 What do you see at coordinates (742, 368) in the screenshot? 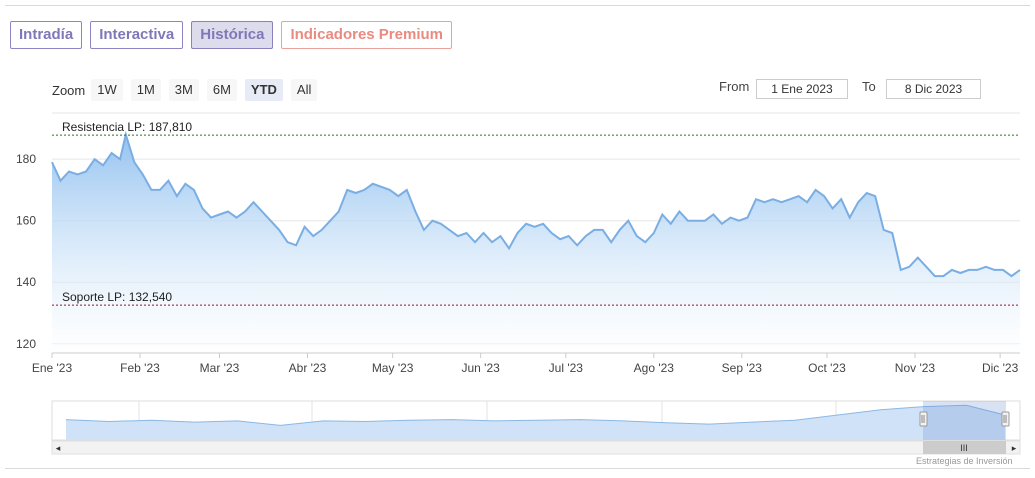
I see `x-tick-label: Sep '23` at bounding box center [742, 368].